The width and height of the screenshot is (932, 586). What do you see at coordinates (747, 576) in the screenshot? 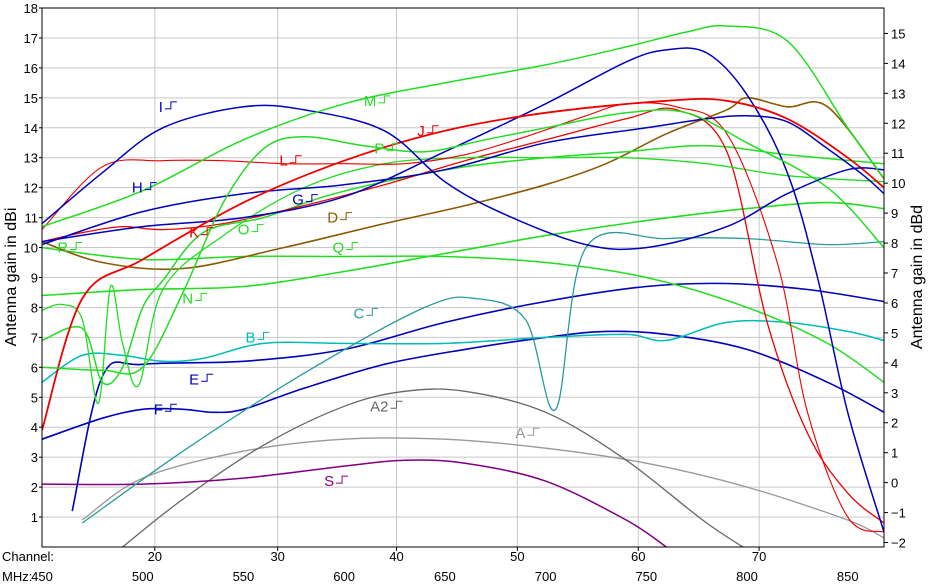
I see `mhz-tick-label: 800` at bounding box center [747, 576].